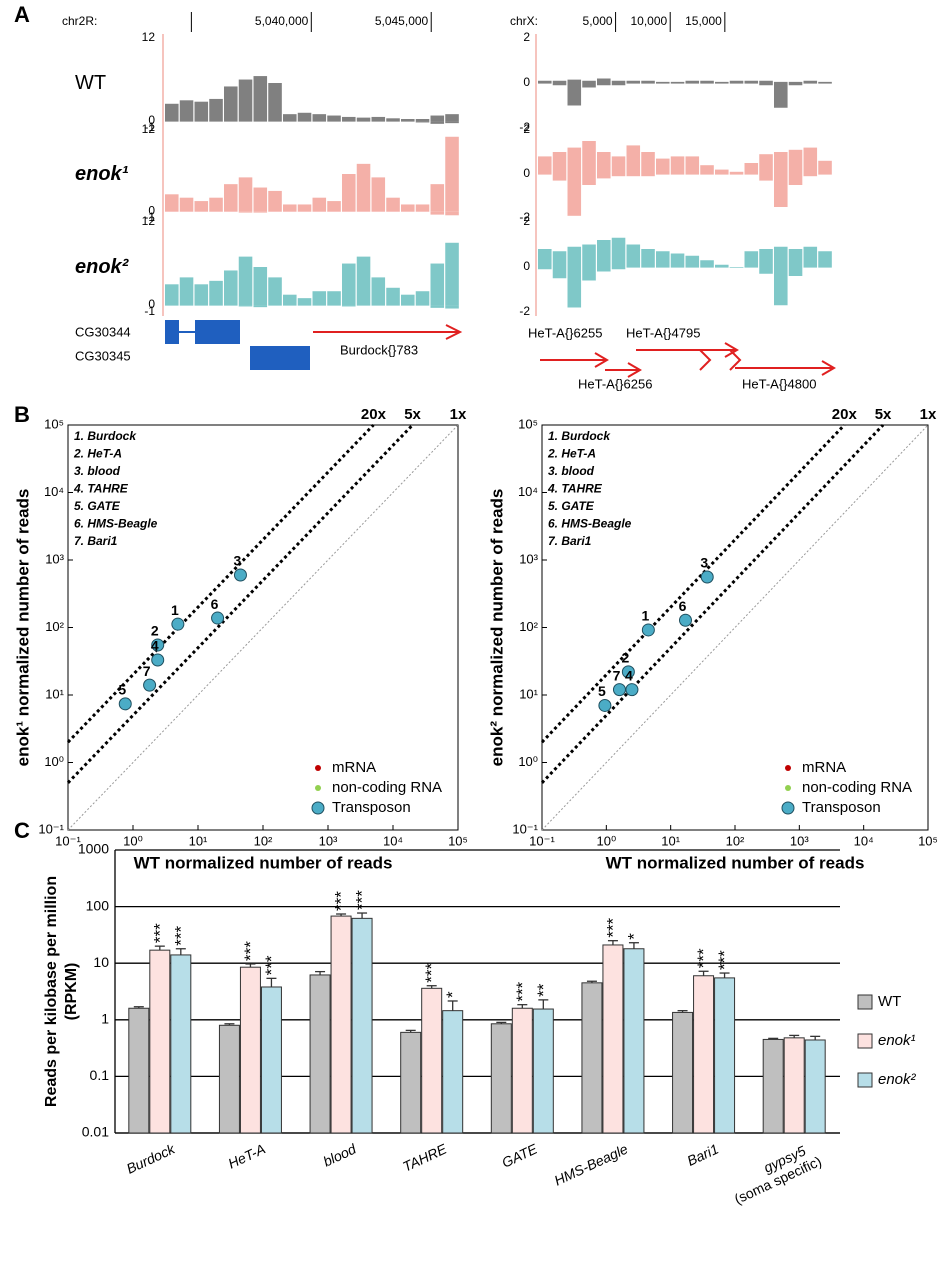 This screenshot has width=940, height=1286. I want to click on x-tick-label: 10³, so click(328, 840).